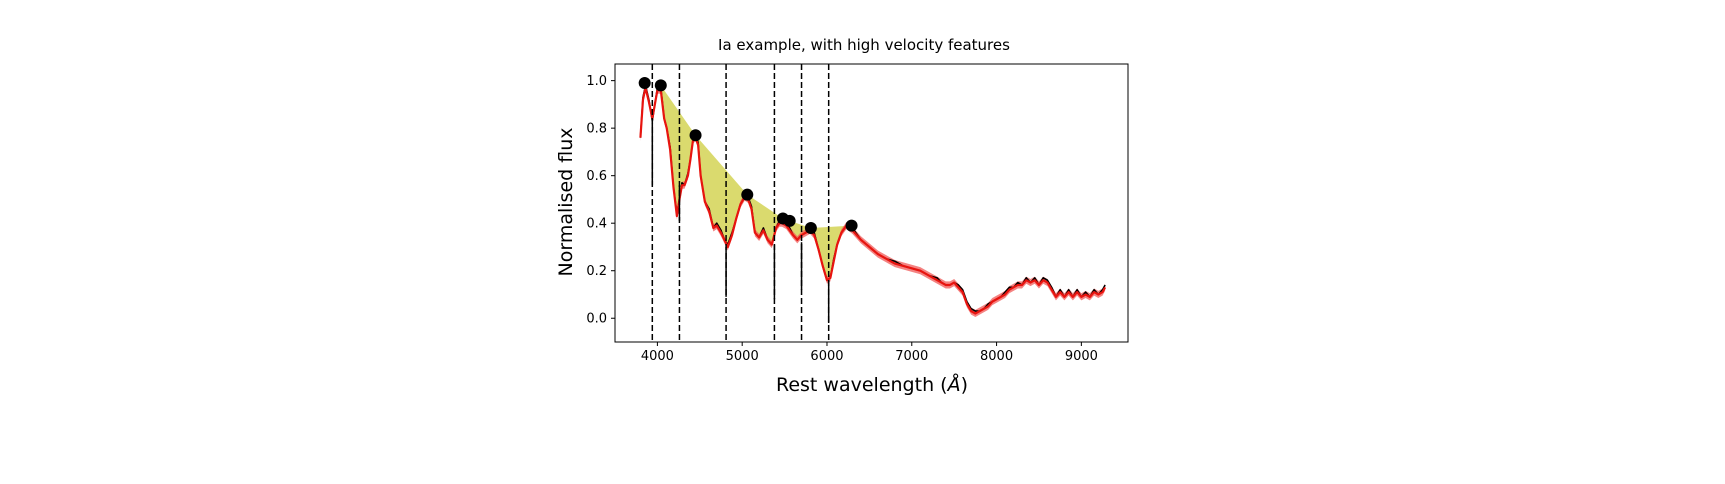 The width and height of the screenshot is (1725, 484). What do you see at coordinates (596, 319) in the screenshot?
I see `y-tick-label: 0.0` at bounding box center [596, 319].